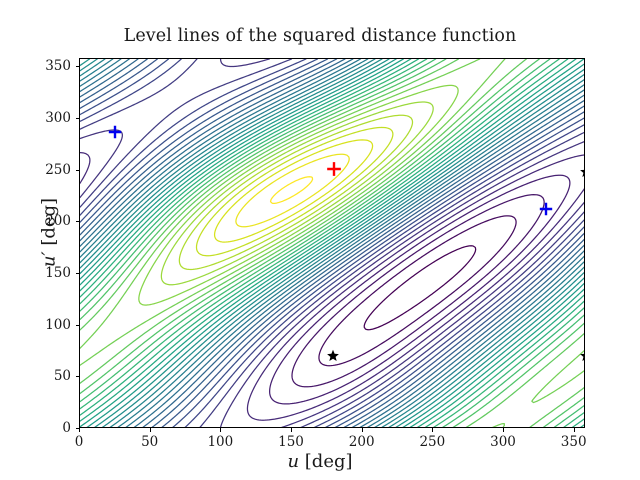 This screenshot has width=640, height=480. Describe the element at coordinates (66, 428) in the screenshot. I see `y-tick-label: 0` at that location.